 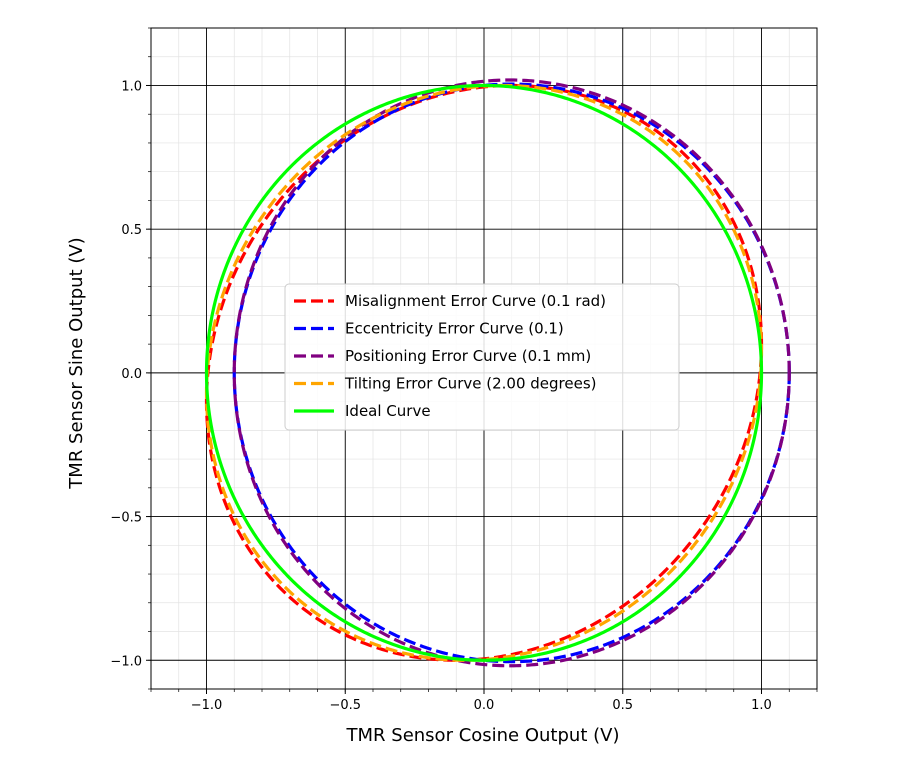 What do you see at coordinates (207, 705) in the screenshot?
I see `x-tick-label: −1.0` at bounding box center [207, 705].